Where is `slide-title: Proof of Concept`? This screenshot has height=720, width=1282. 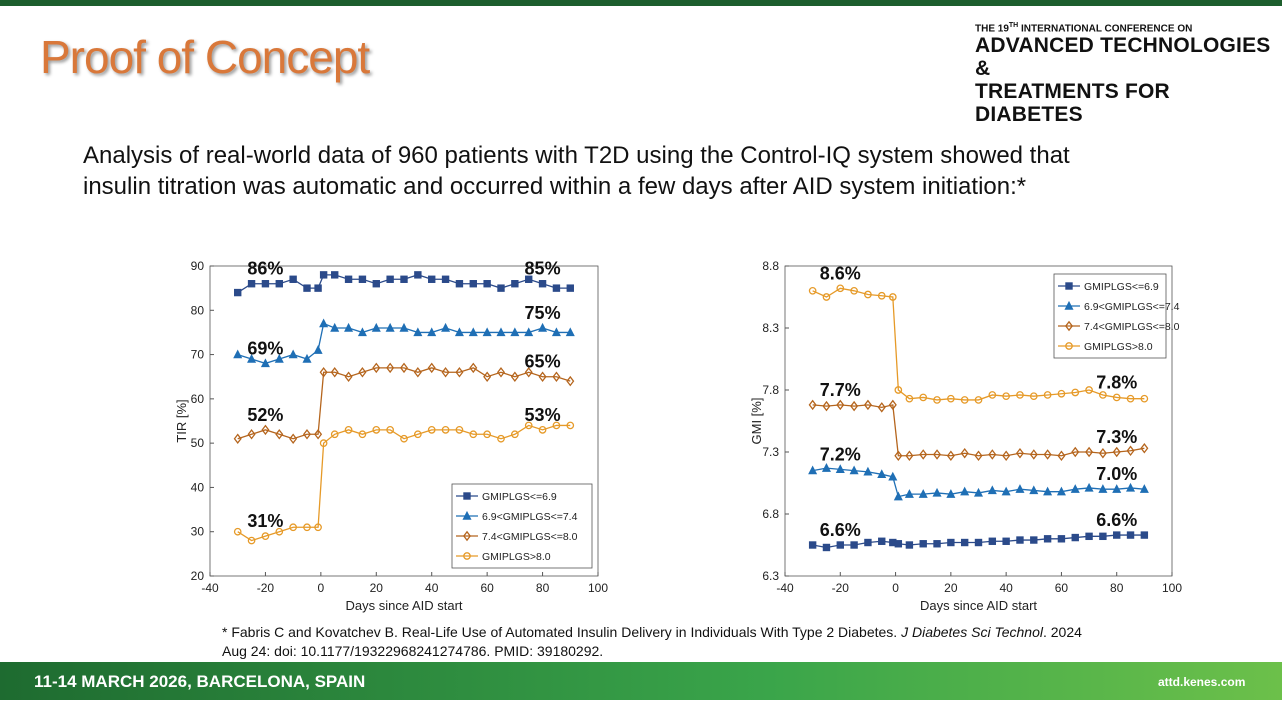 slide-title: Proof of Concept is located at coordinates (205, 57).